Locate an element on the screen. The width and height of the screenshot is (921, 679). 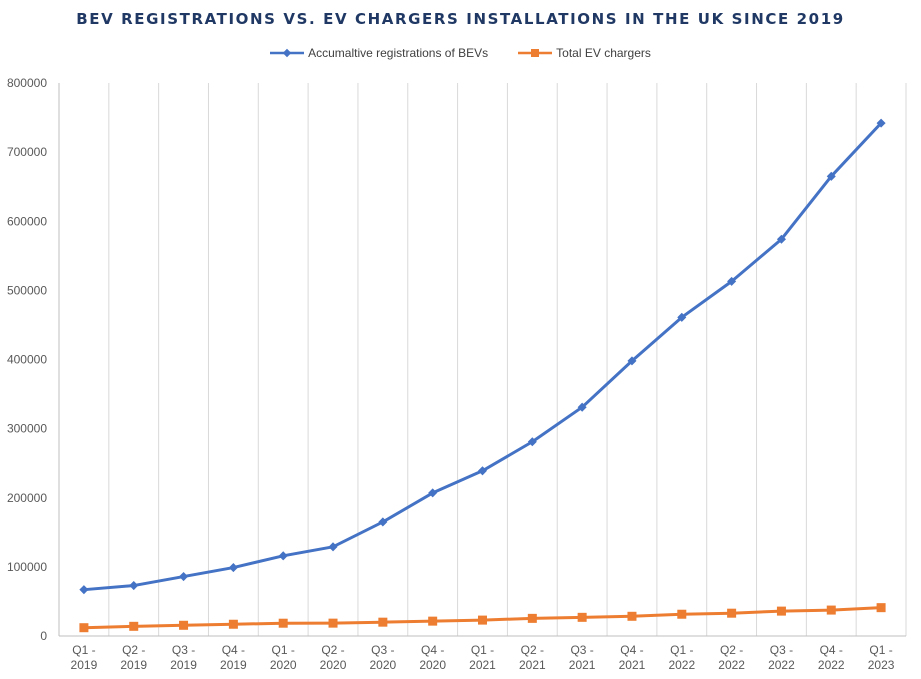
y-tick-label: 100000 is located at coordinates (27, 567).